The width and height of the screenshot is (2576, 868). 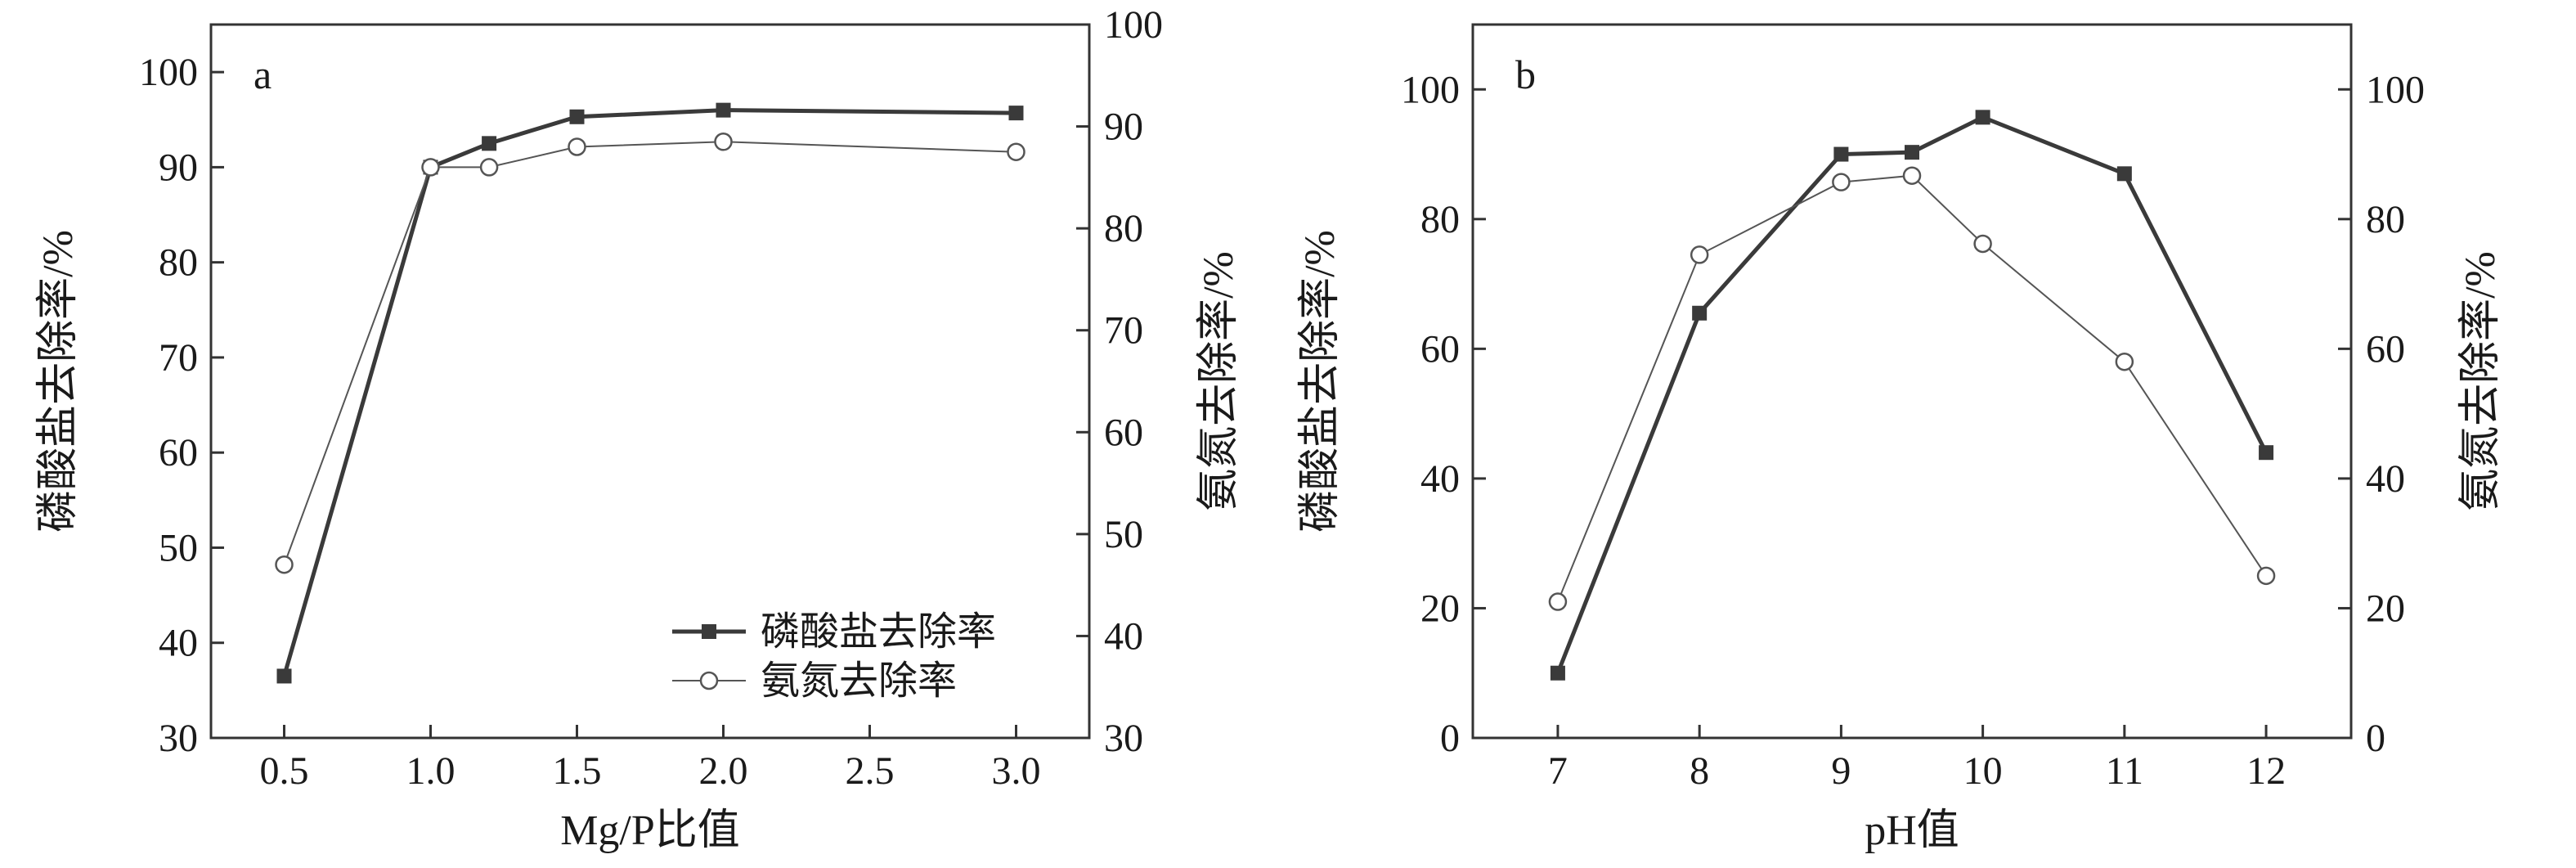 I want to click on panel-b-y2-tick-label: 100, so click(x=2396, y=89).